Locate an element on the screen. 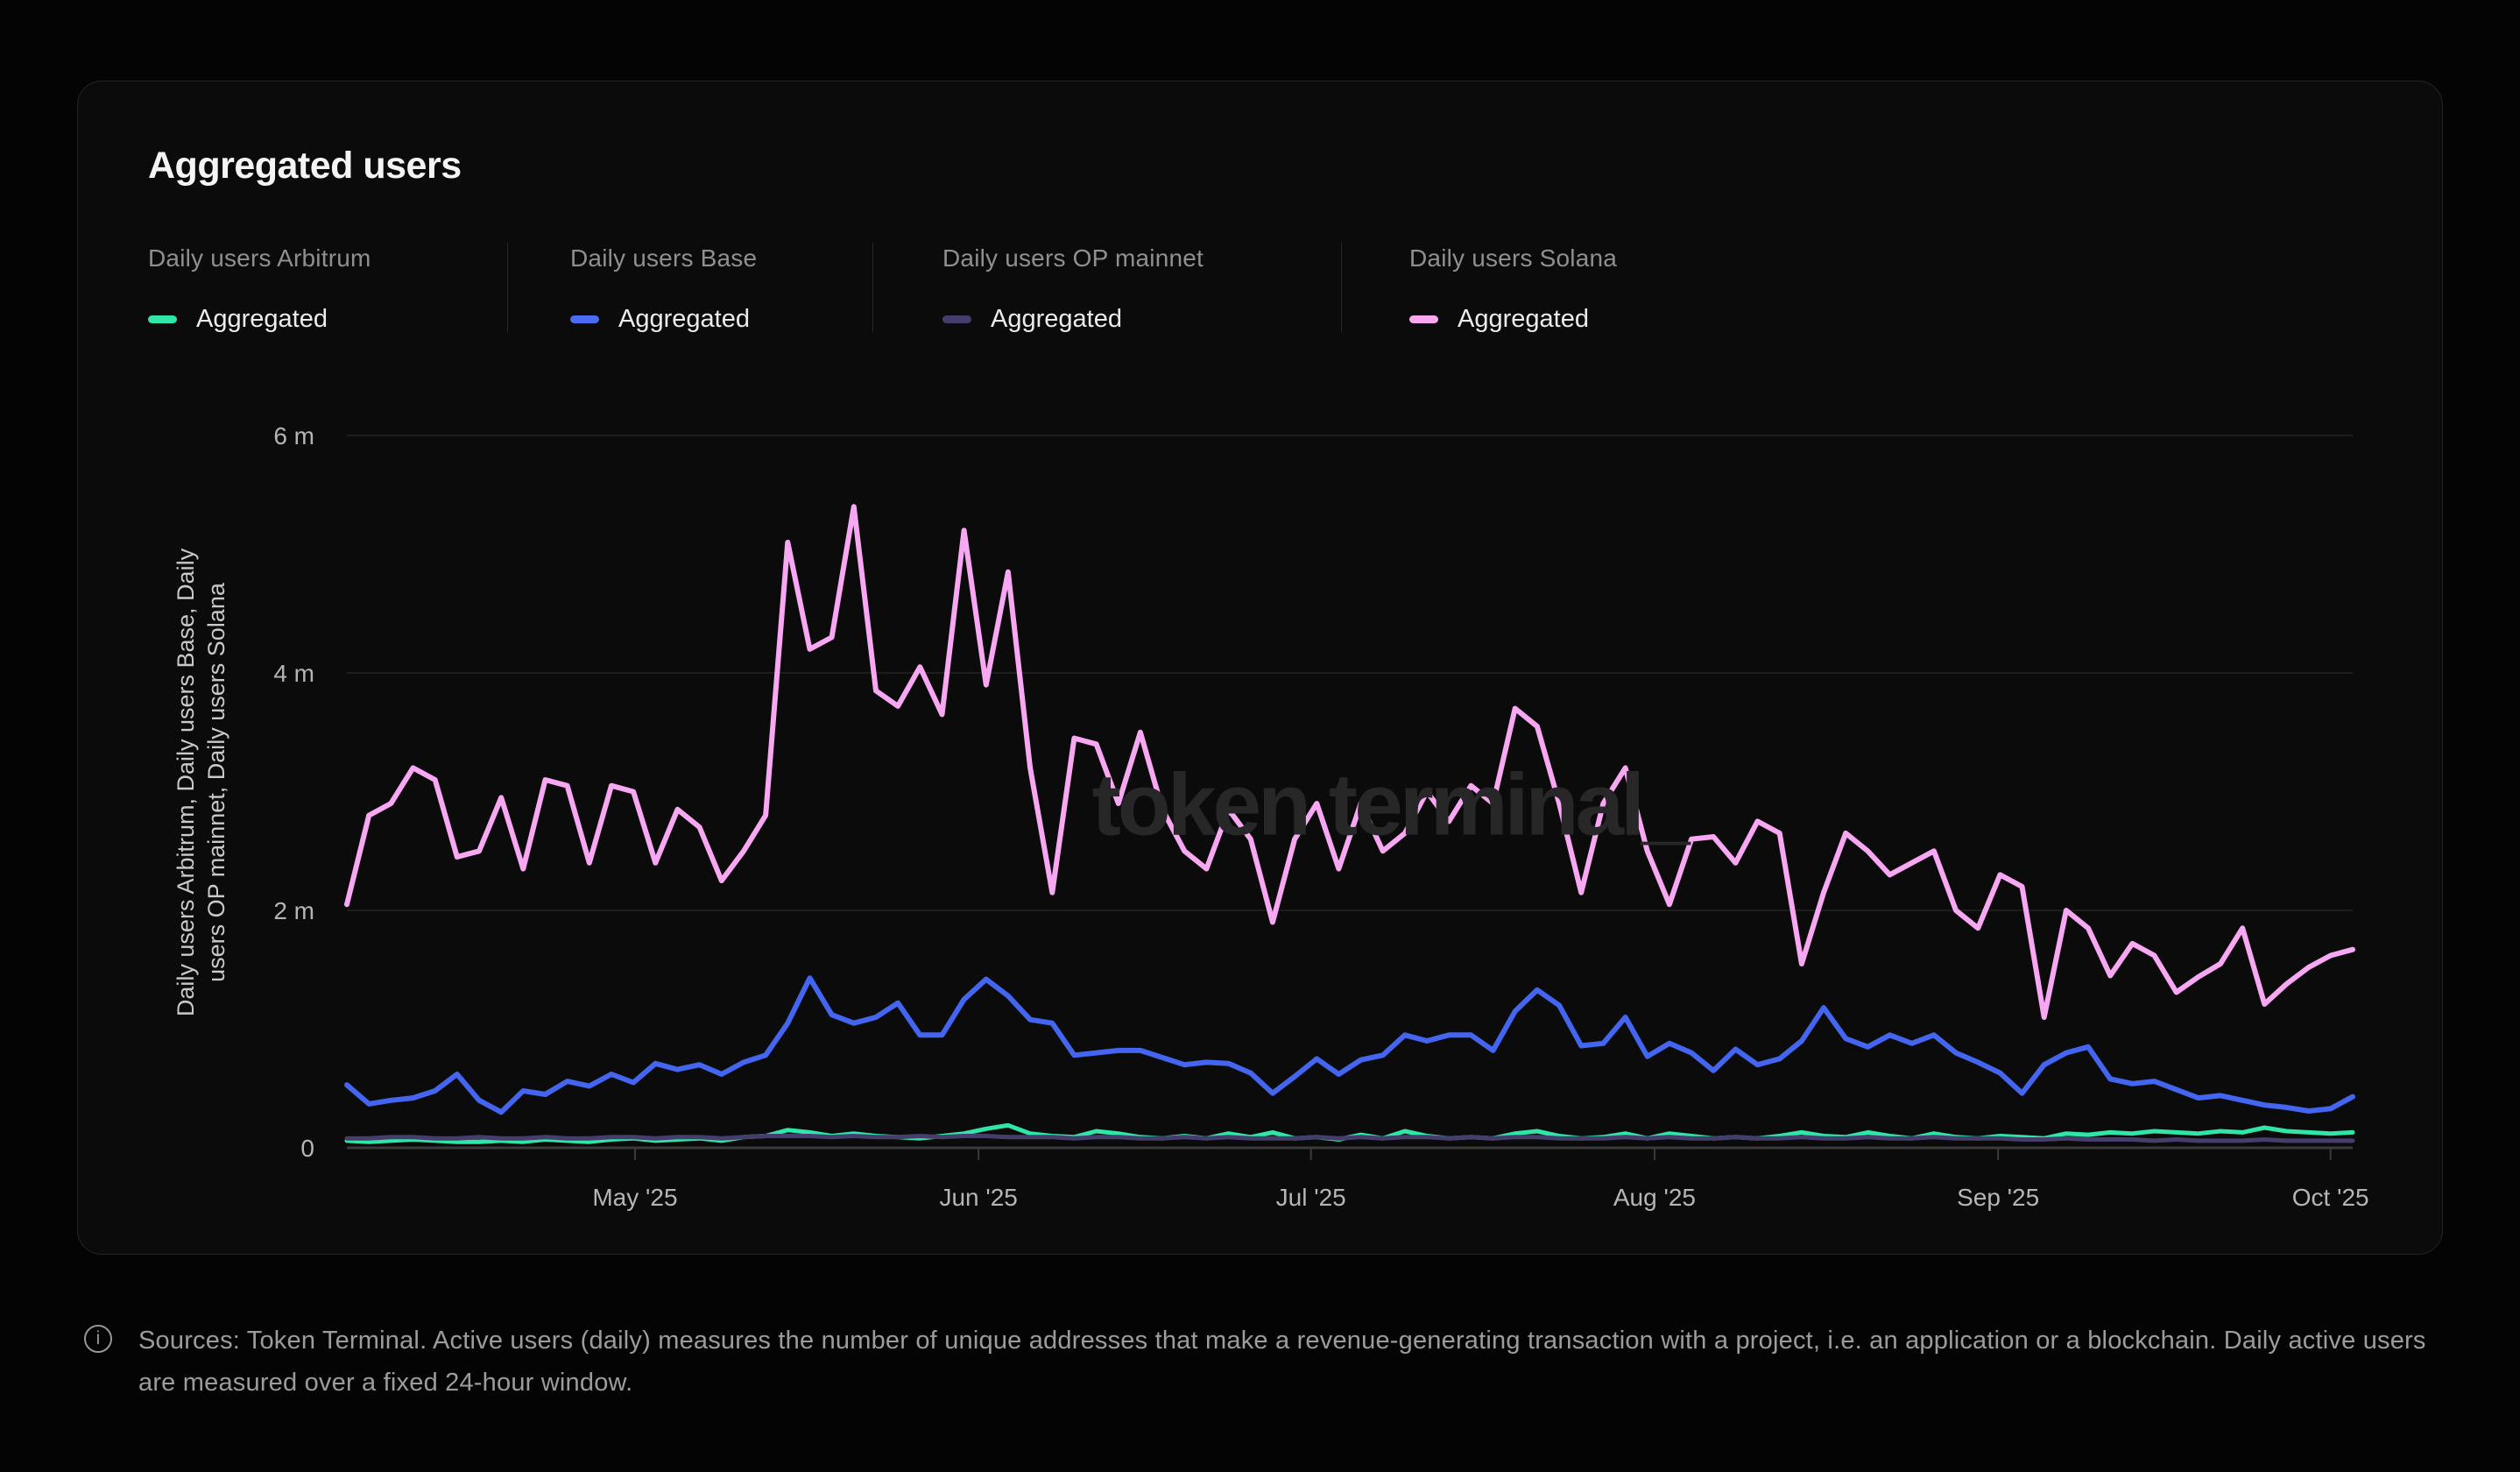  y-tick-label: 0 is located at coordinates (307, 1148).